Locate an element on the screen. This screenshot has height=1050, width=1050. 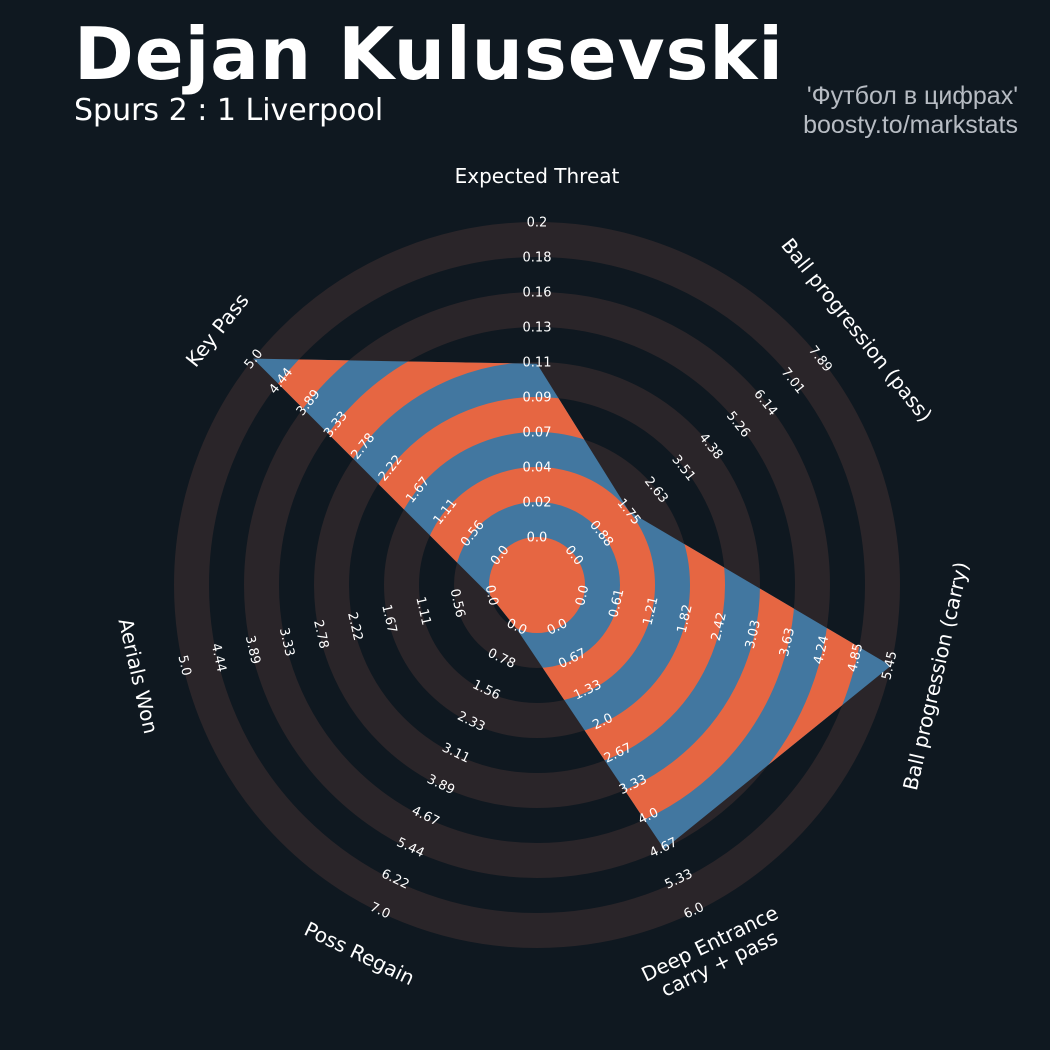
tick-label: 0.18 is located at coordinates (537, 258).